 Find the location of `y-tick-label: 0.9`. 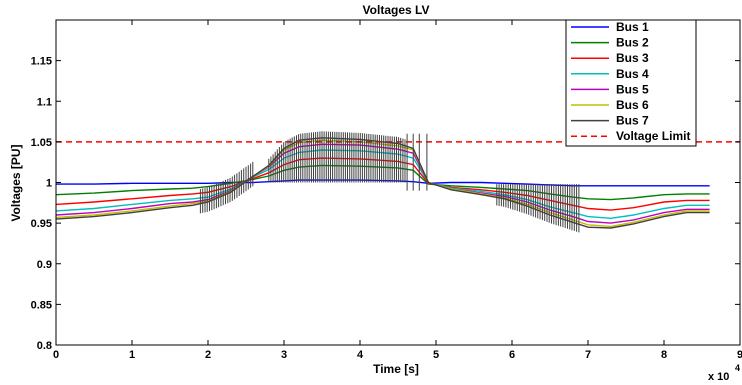

y-tick-label: 0.9 is located at coordinates (44, 265).